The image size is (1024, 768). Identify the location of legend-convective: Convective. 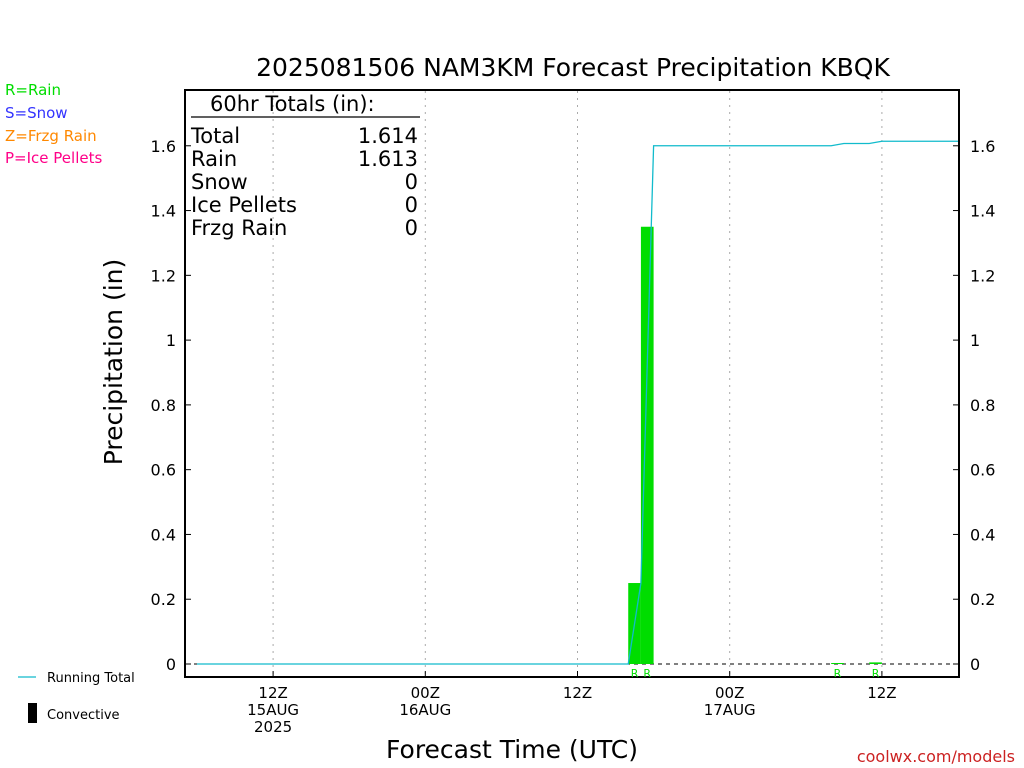
(83, 715).